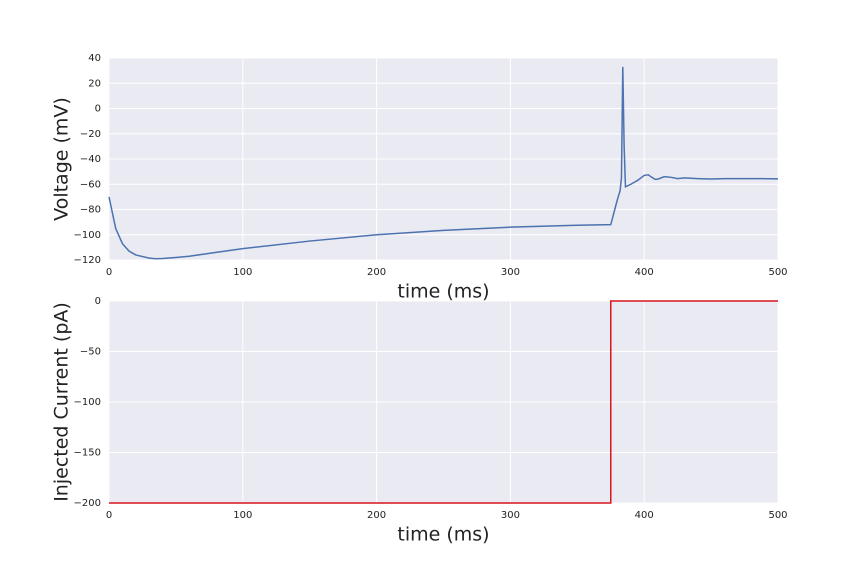 This screenshot has height=576, width=864. I want to click on y-axis-label: Injected Current (pA), so click(62, 402).